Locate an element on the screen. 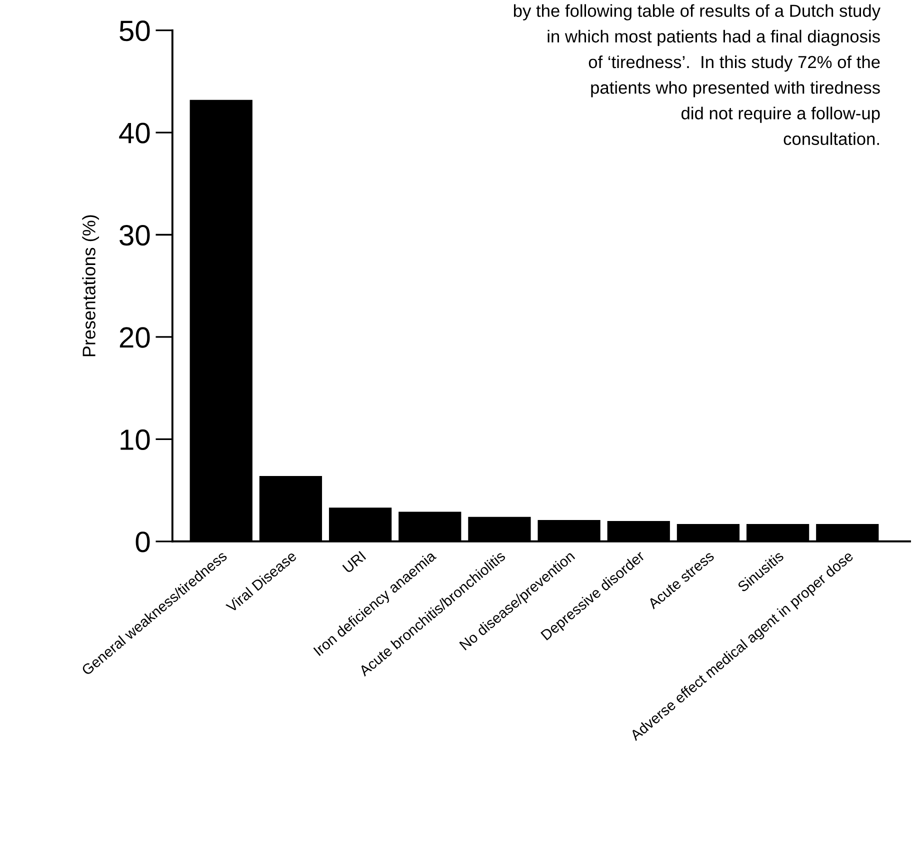  y-tick-label: 0 is located at coordinates (143, 542).